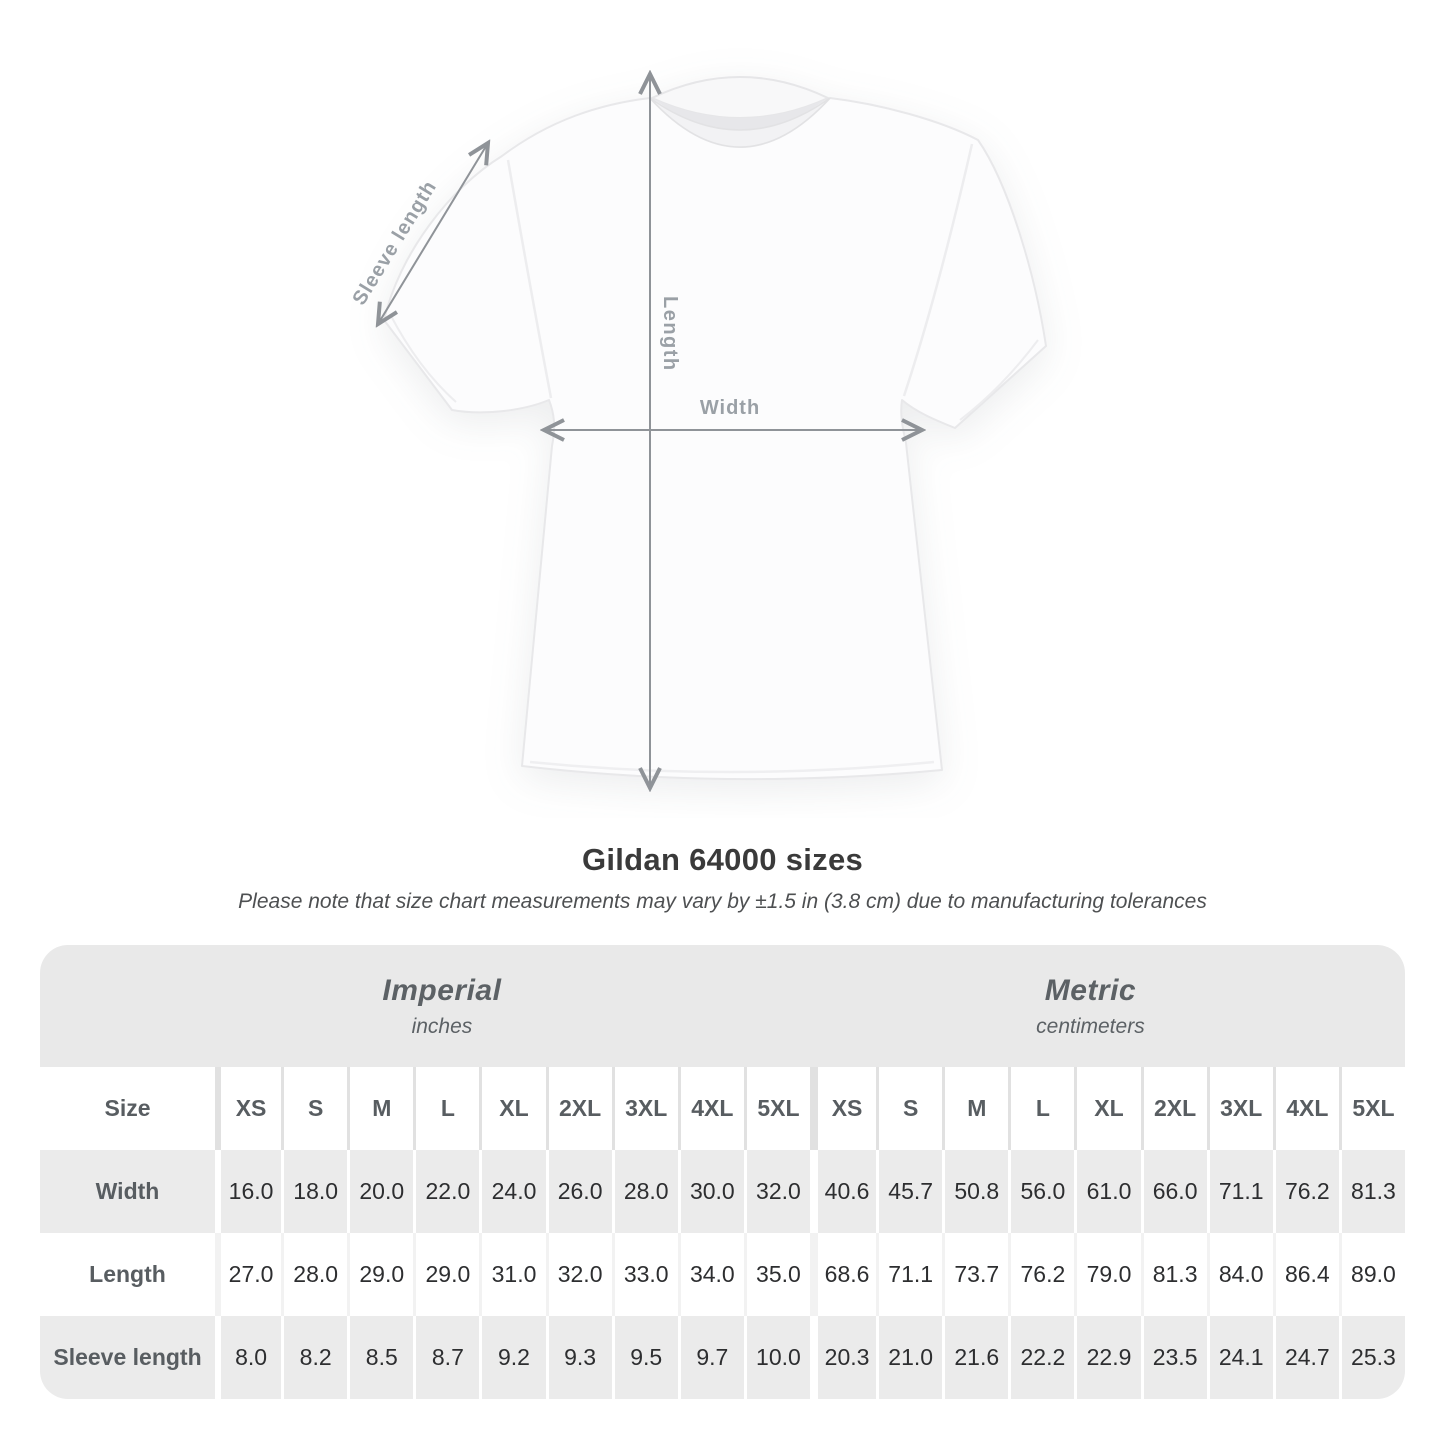 This screenshot has width=1445, height=1445. Describe the element at coordinates (446, 1357) in the screenshot. I see `measurement-cell: 8.7` at that location.